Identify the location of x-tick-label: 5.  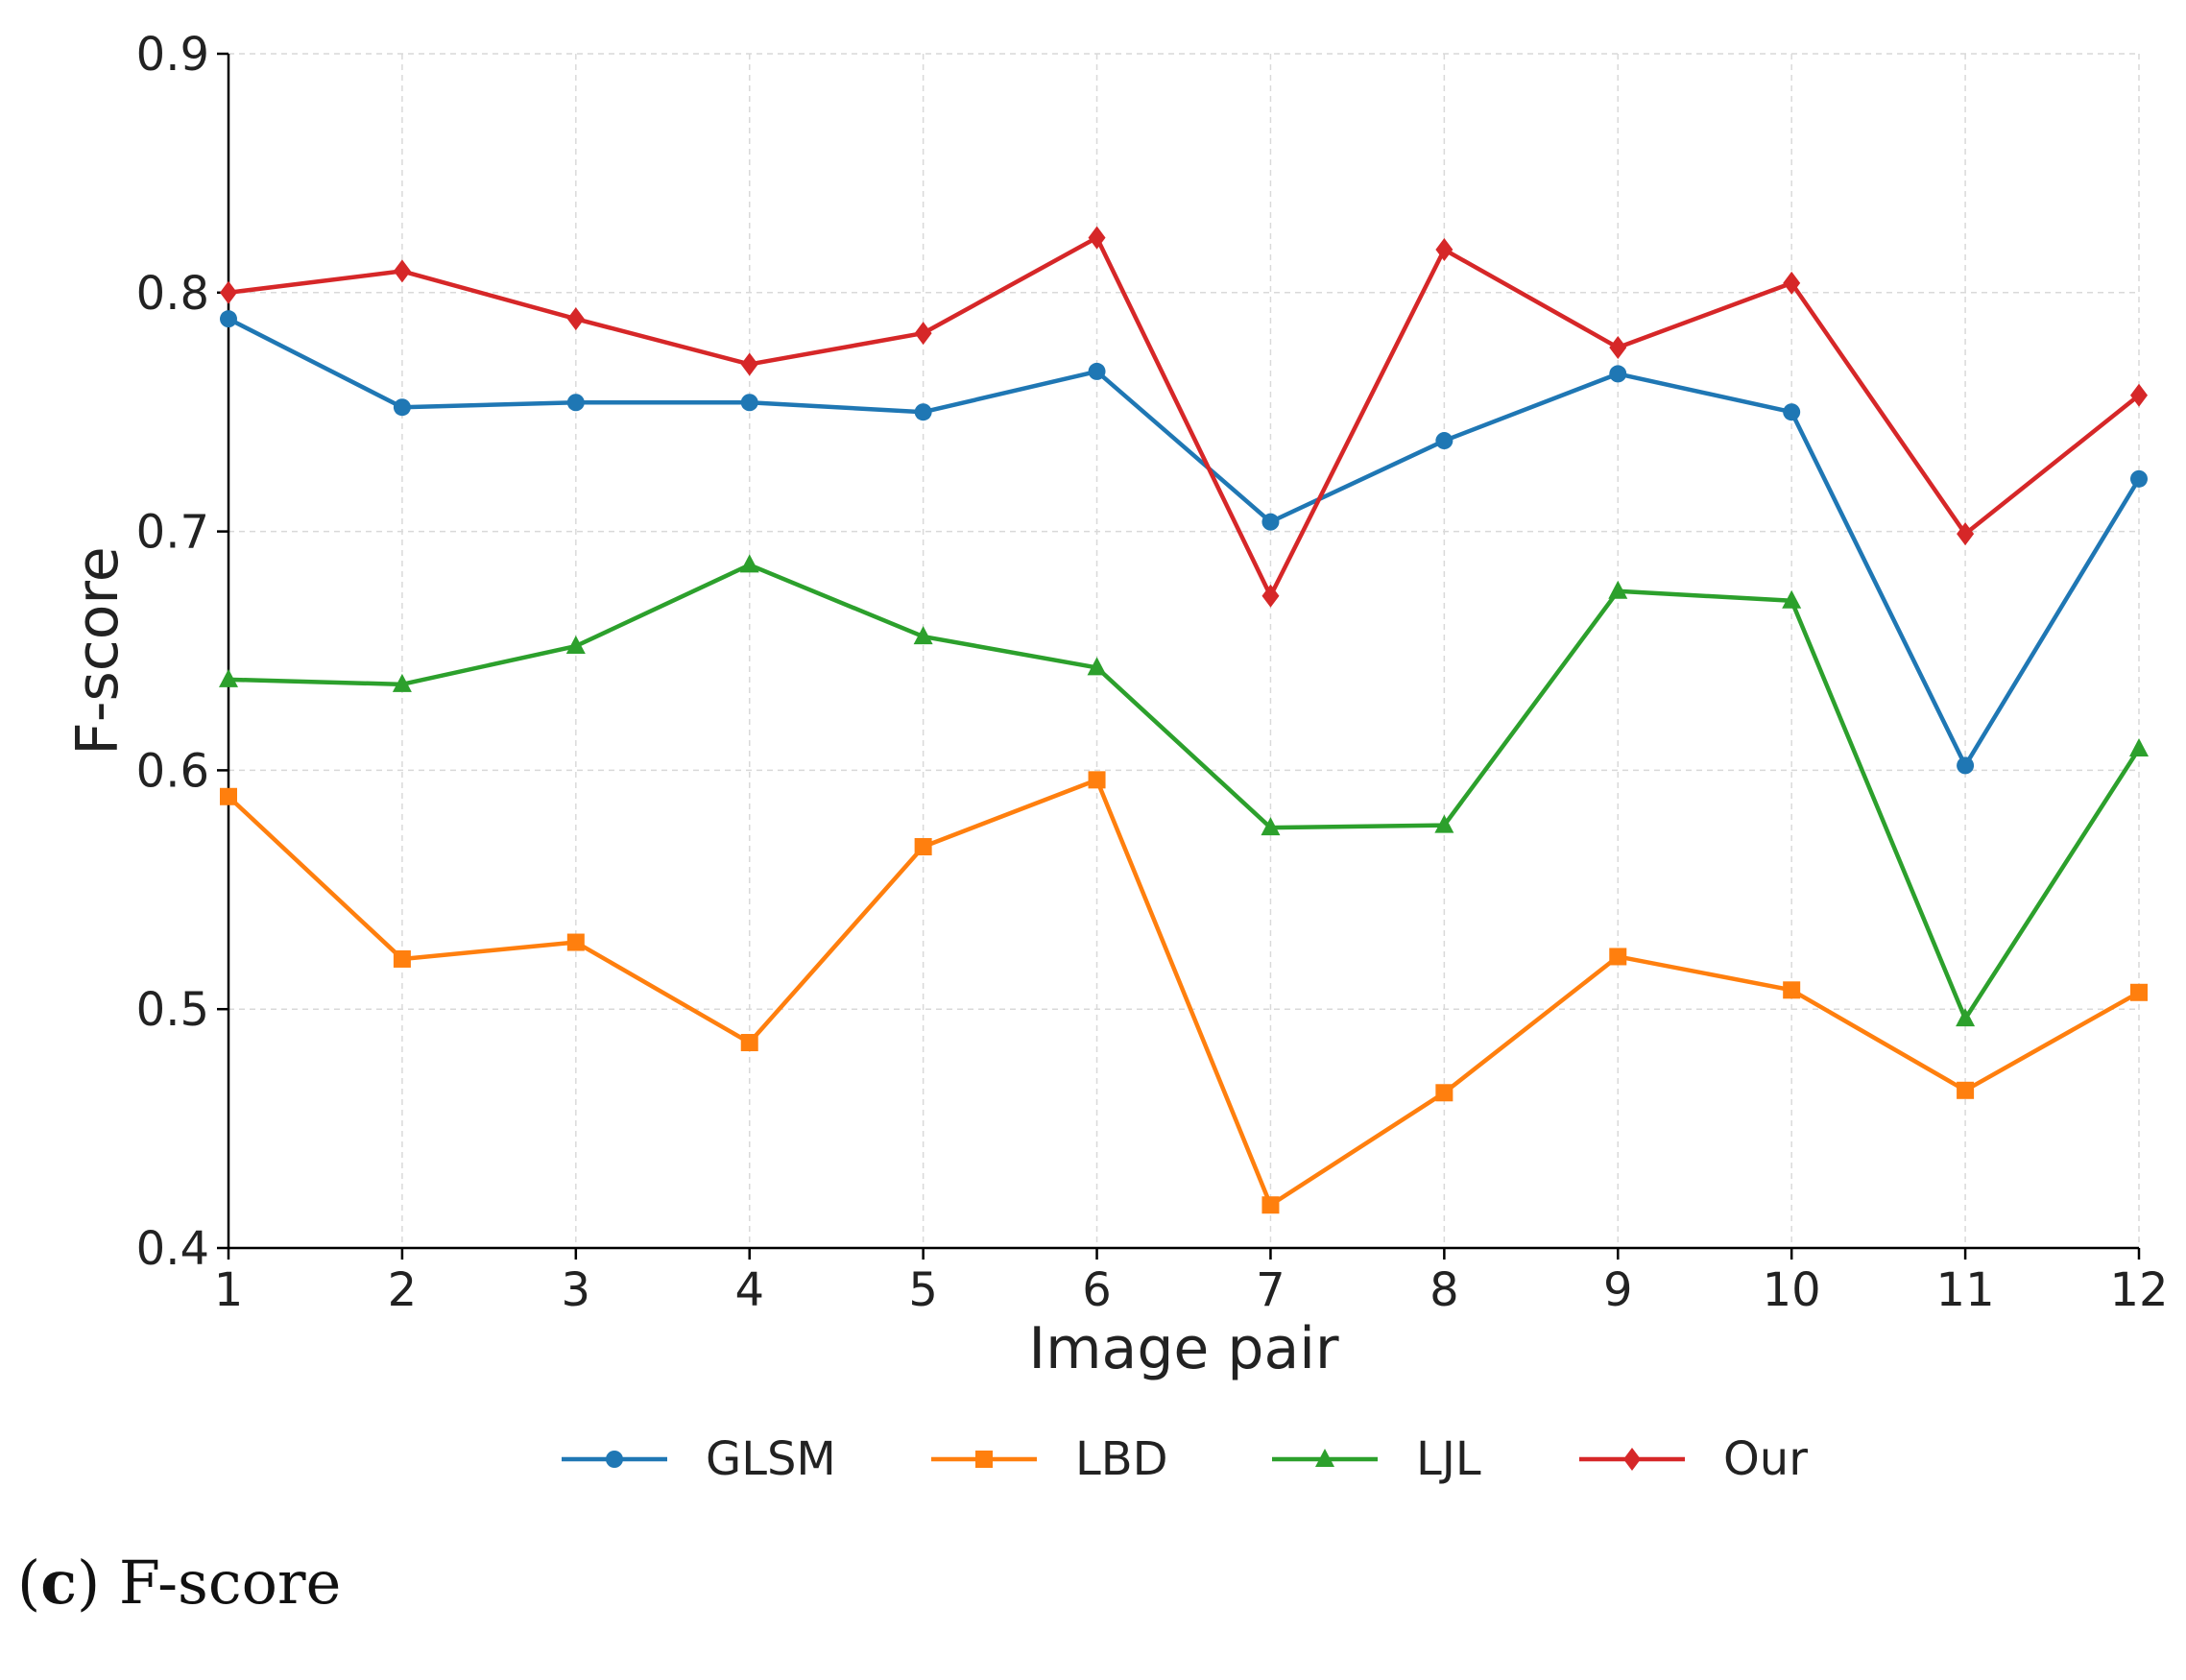
(923, 1290).